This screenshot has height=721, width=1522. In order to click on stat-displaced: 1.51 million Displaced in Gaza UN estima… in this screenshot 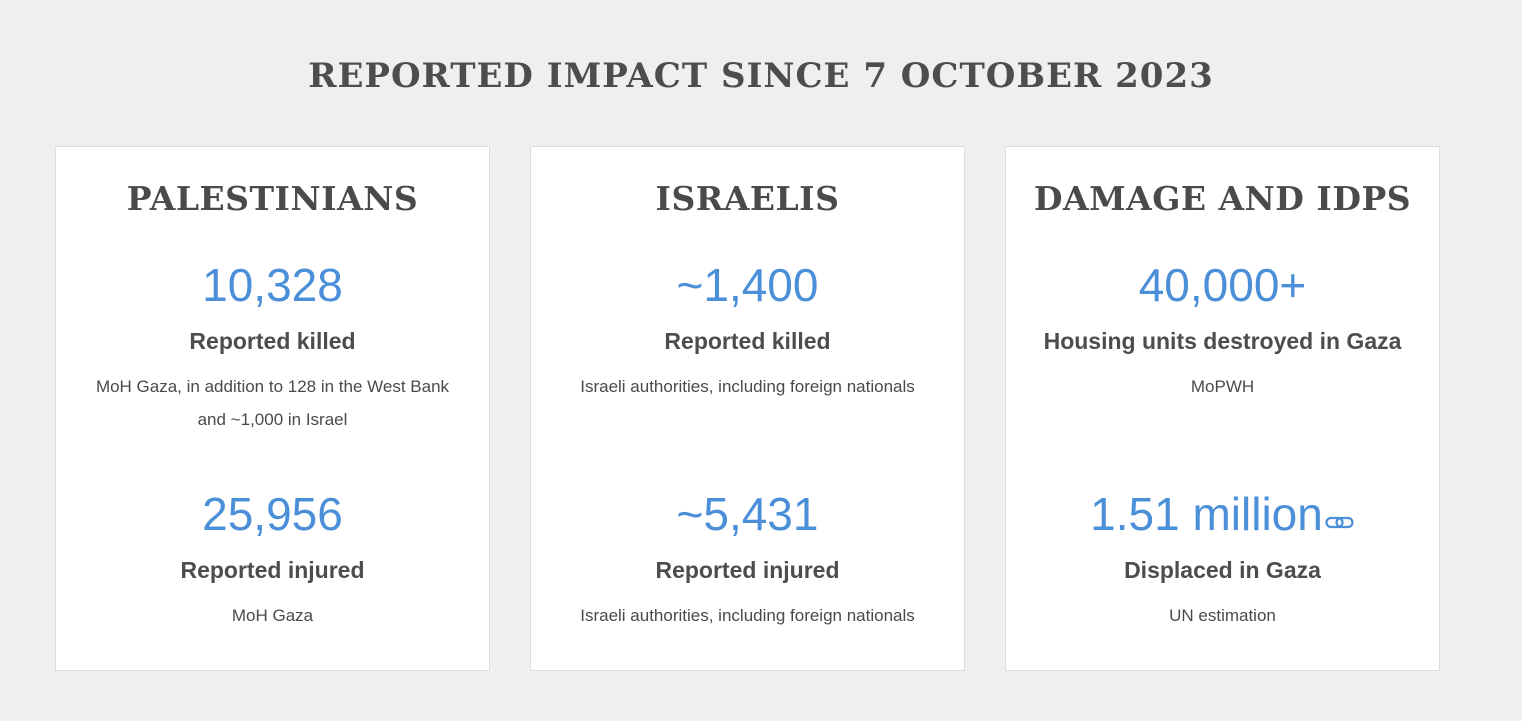, I will do `click(1222, 558)`.